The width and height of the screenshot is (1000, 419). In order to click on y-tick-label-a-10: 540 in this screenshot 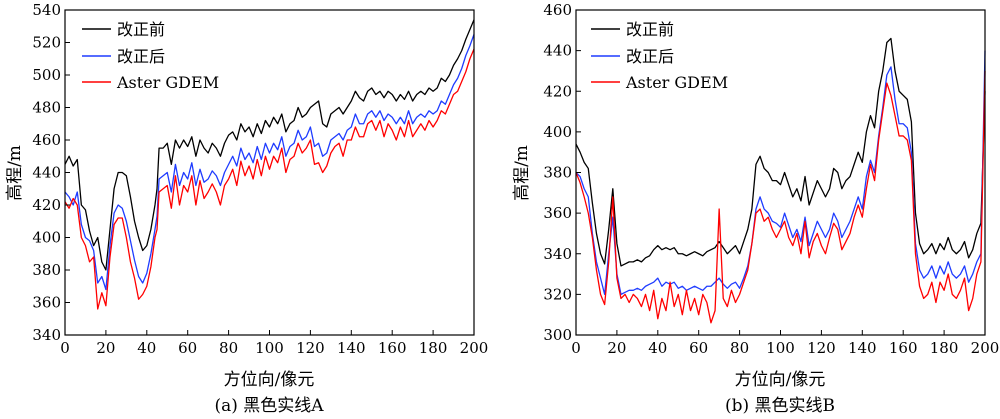, I will do `click(46, 10)`.